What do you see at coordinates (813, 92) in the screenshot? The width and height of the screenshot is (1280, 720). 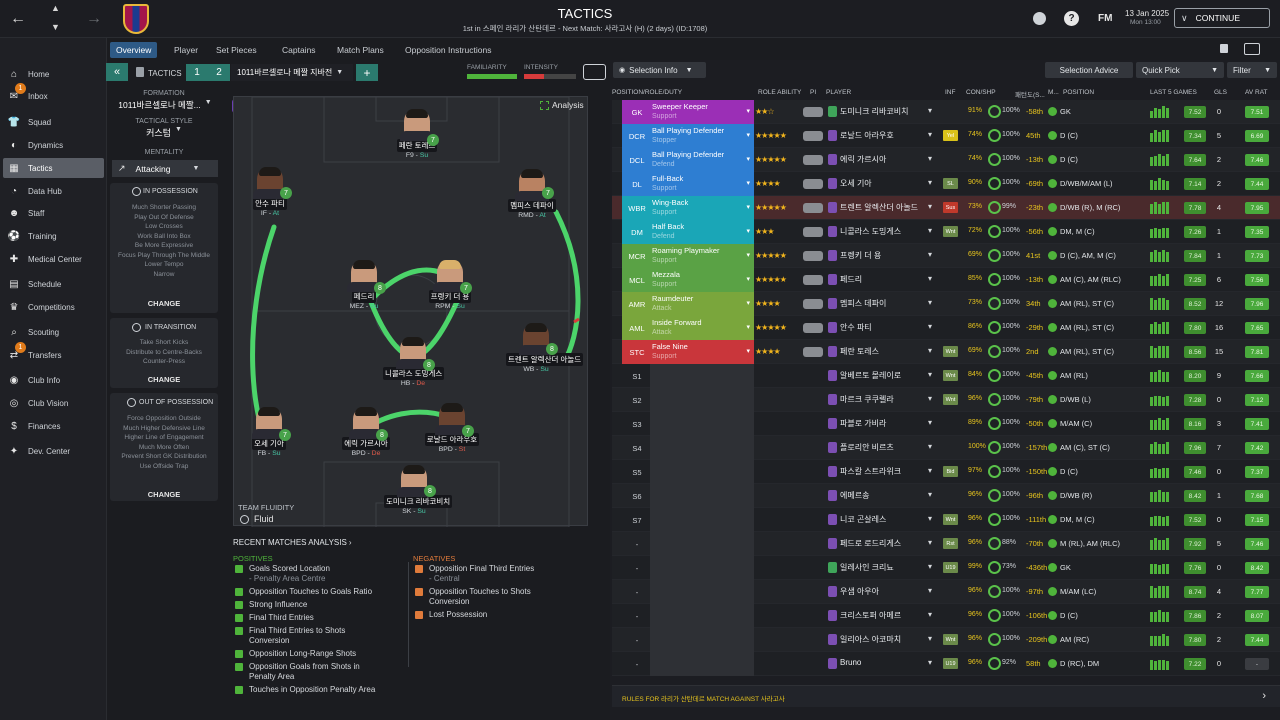 I see `column-header: PI` at bounding box center [813, 92].